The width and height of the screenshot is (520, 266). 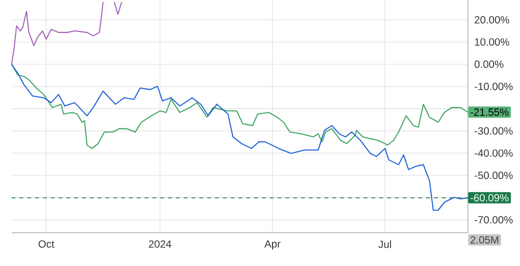 I want to click on x-tick-label: Jul, so click(x=384, y=244).